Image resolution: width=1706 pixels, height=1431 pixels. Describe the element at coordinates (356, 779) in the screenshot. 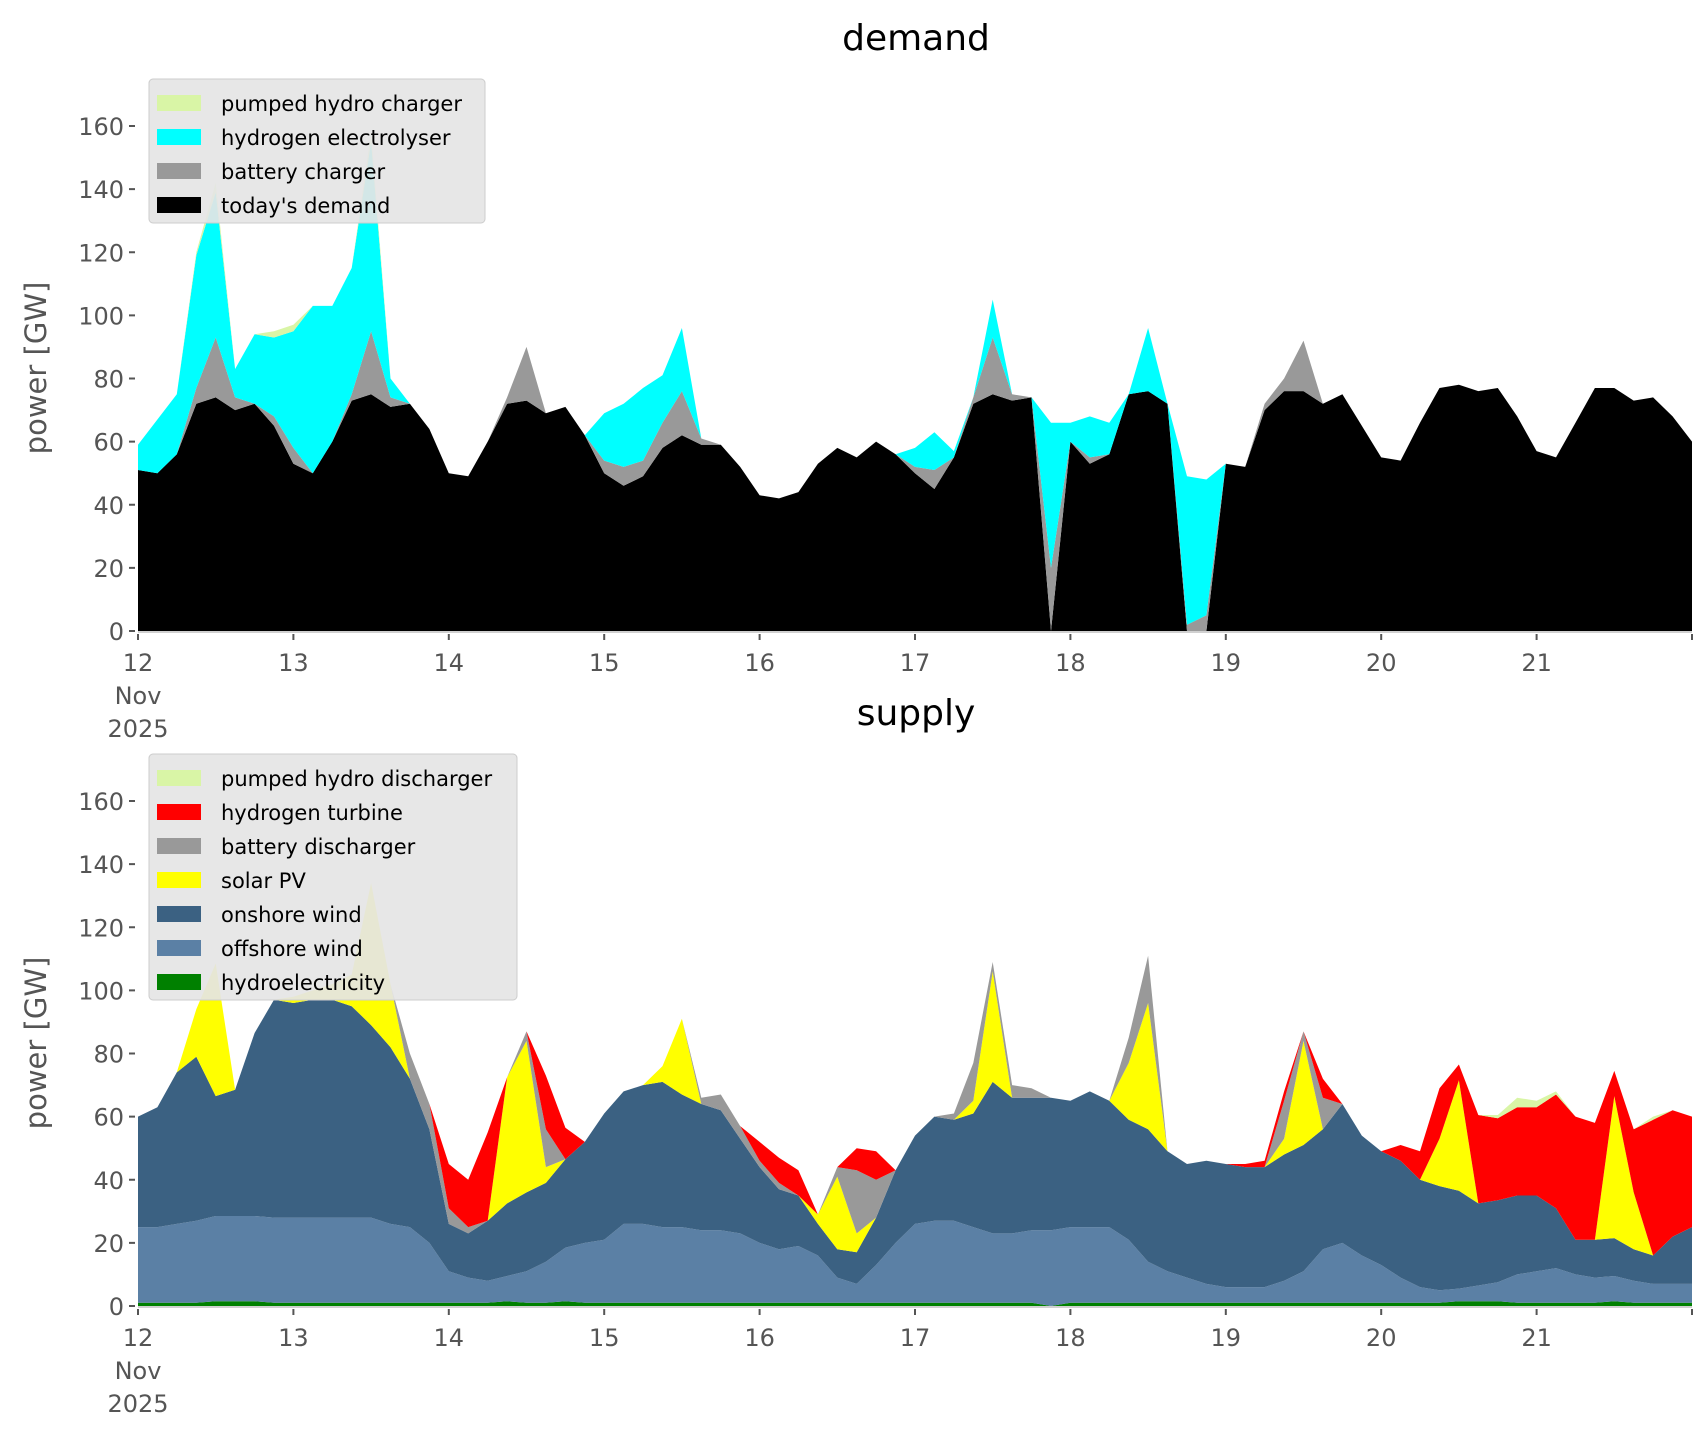

I see `legend-label: pumped hydro discharger` at that location.